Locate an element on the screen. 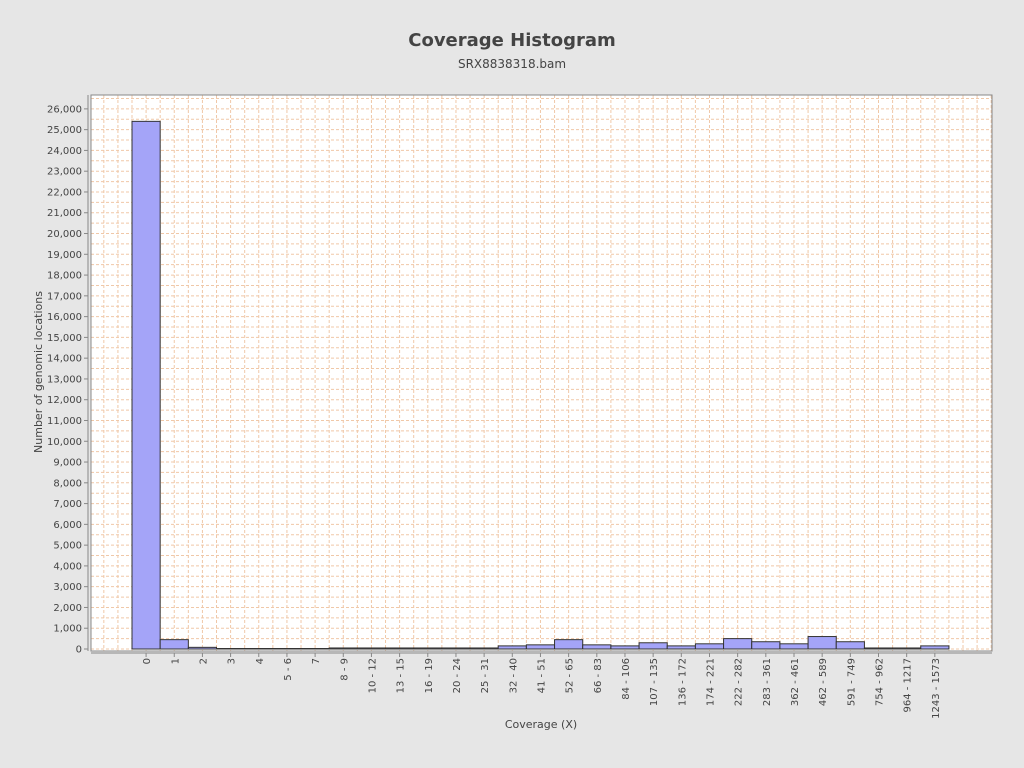  y-tick-label: 11,000 is located at coordinates (64, 421).